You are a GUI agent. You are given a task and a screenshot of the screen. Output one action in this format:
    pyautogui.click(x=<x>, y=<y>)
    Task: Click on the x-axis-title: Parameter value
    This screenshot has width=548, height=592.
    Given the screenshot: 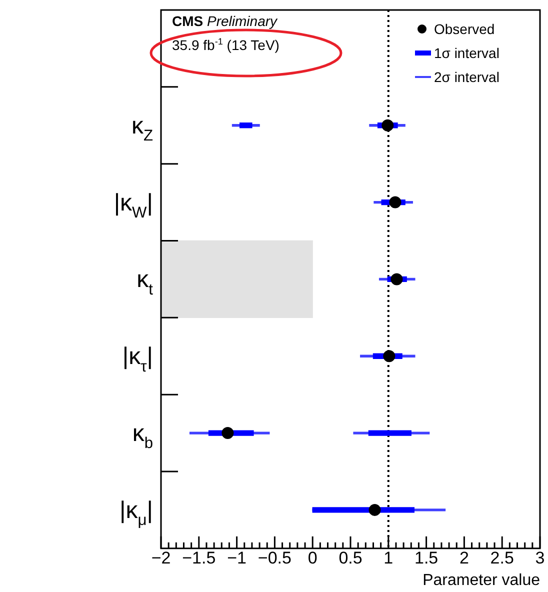 What is the action you would take?
    pyautogui.click(x=481, y=580)
    